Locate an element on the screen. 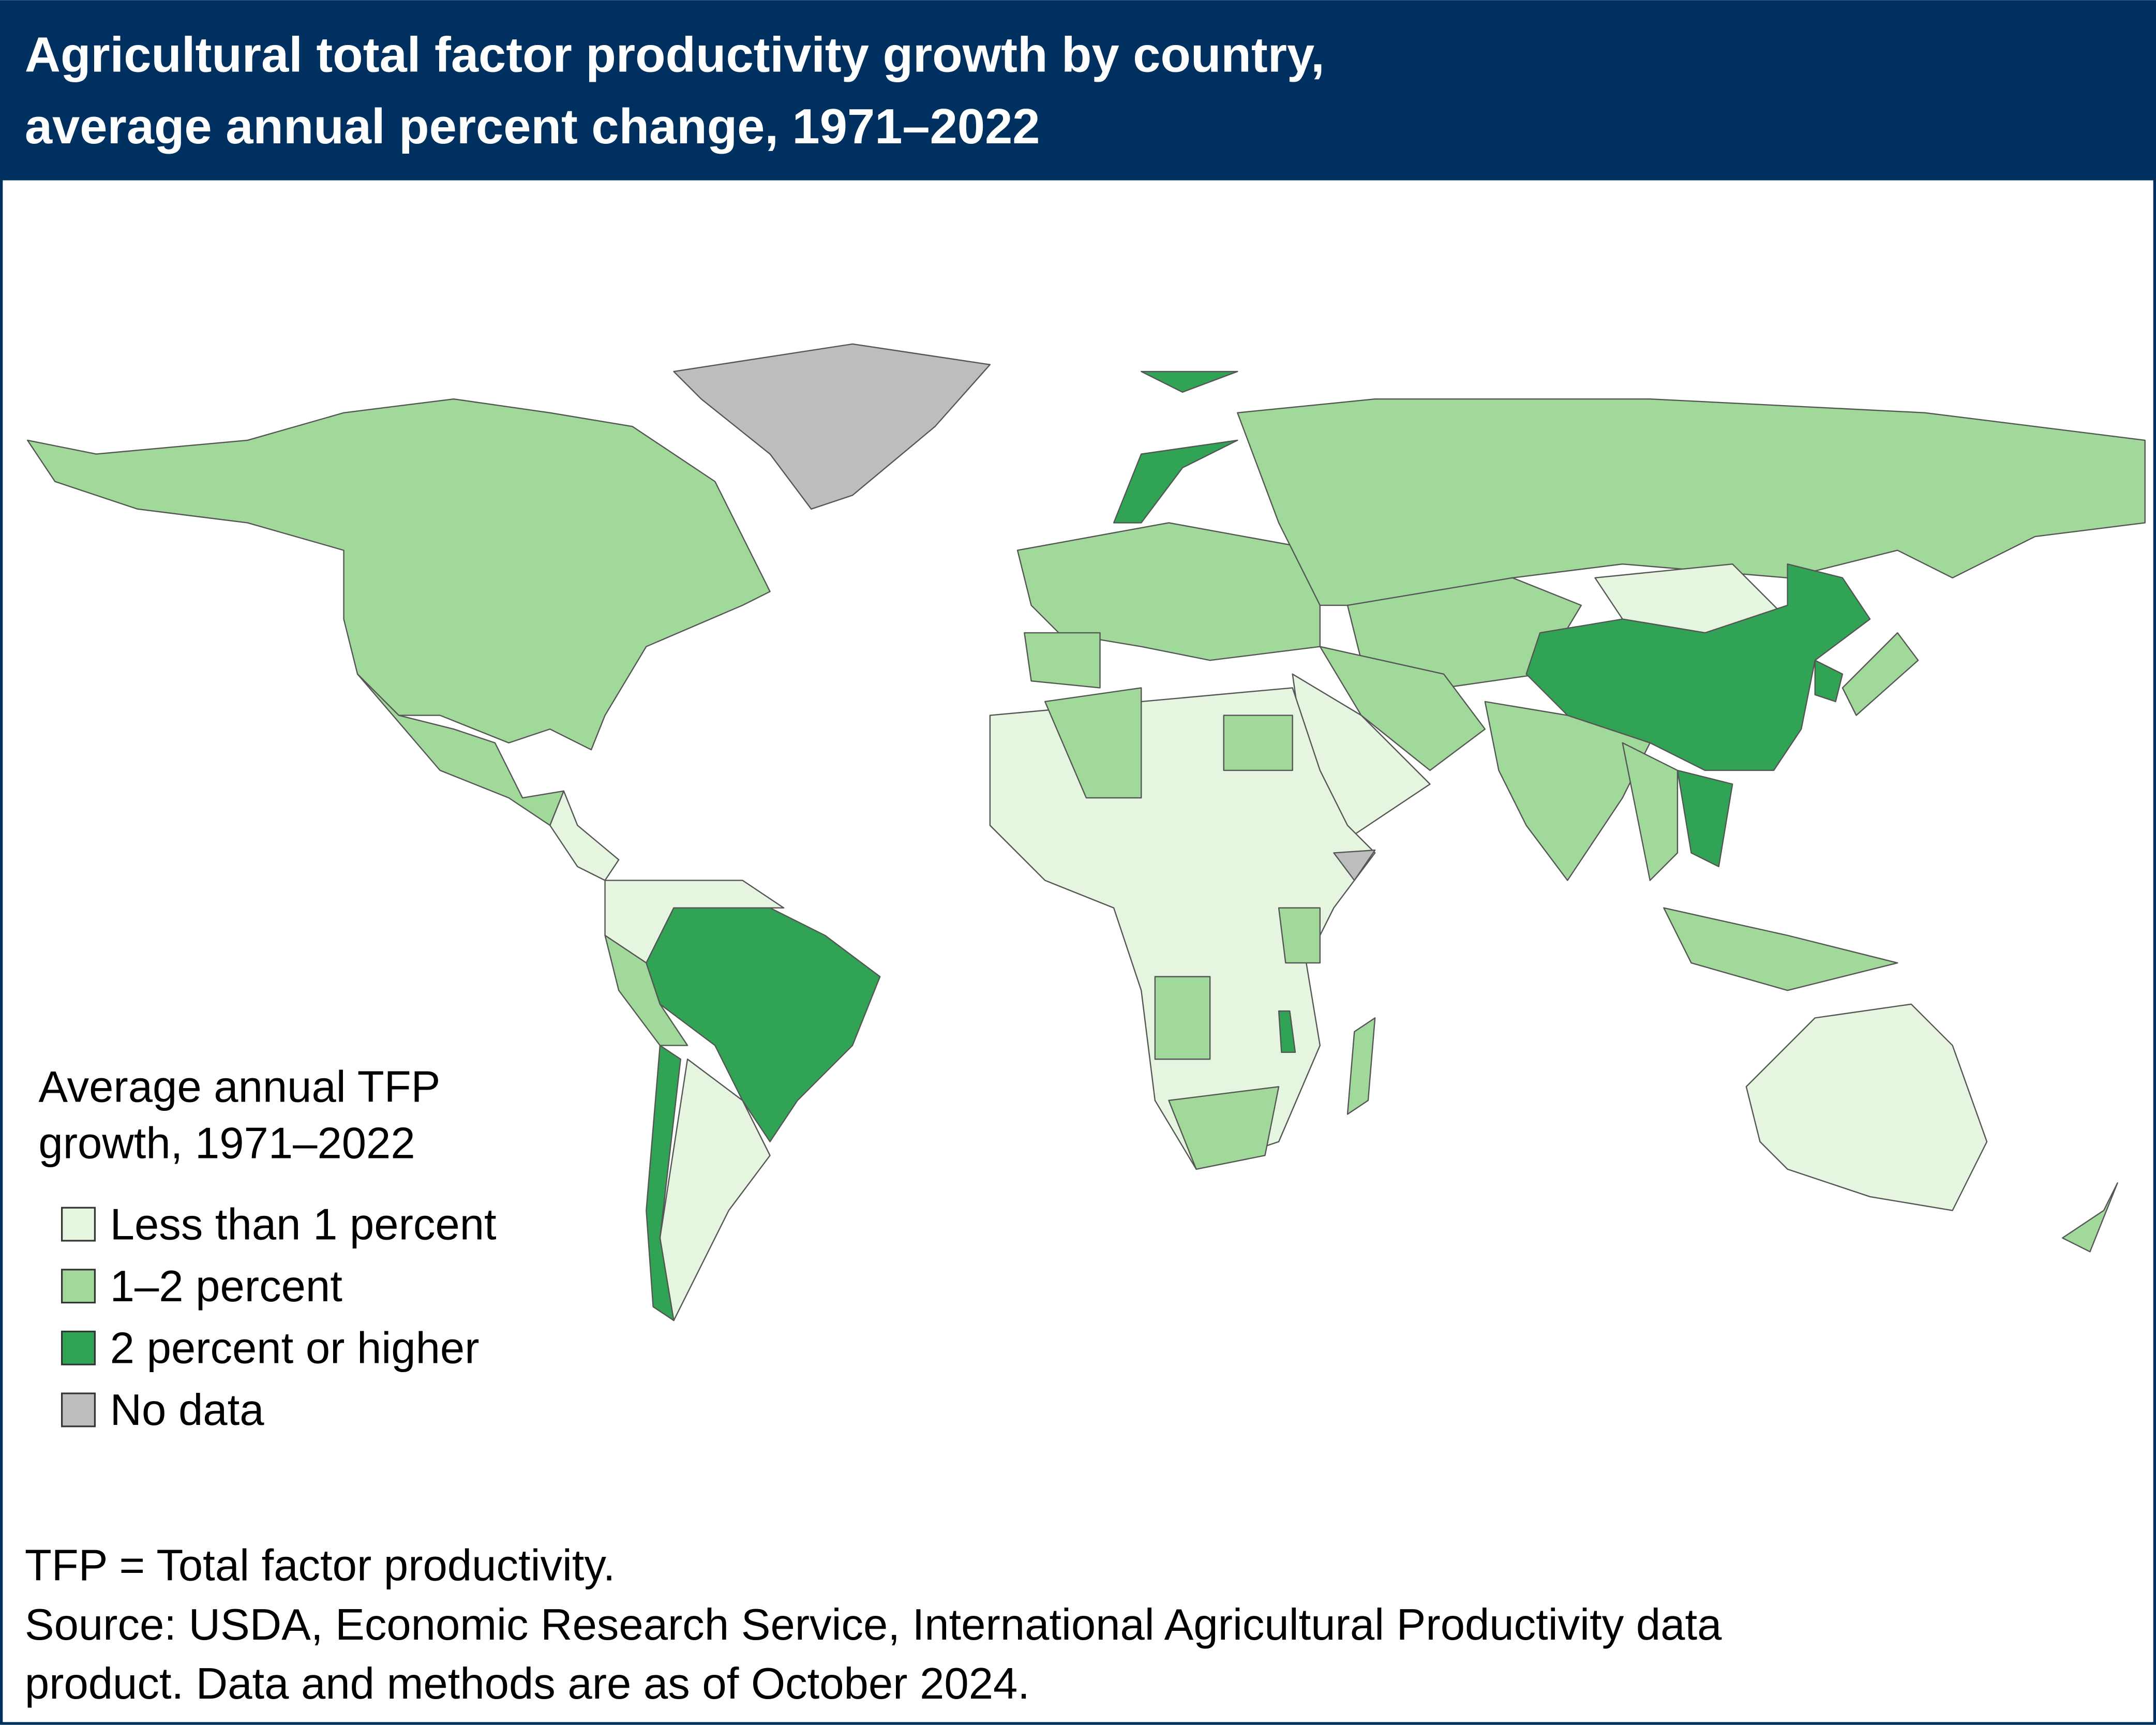  note: TFP = Total factor productivity. is located at coordinates (320, 1565).